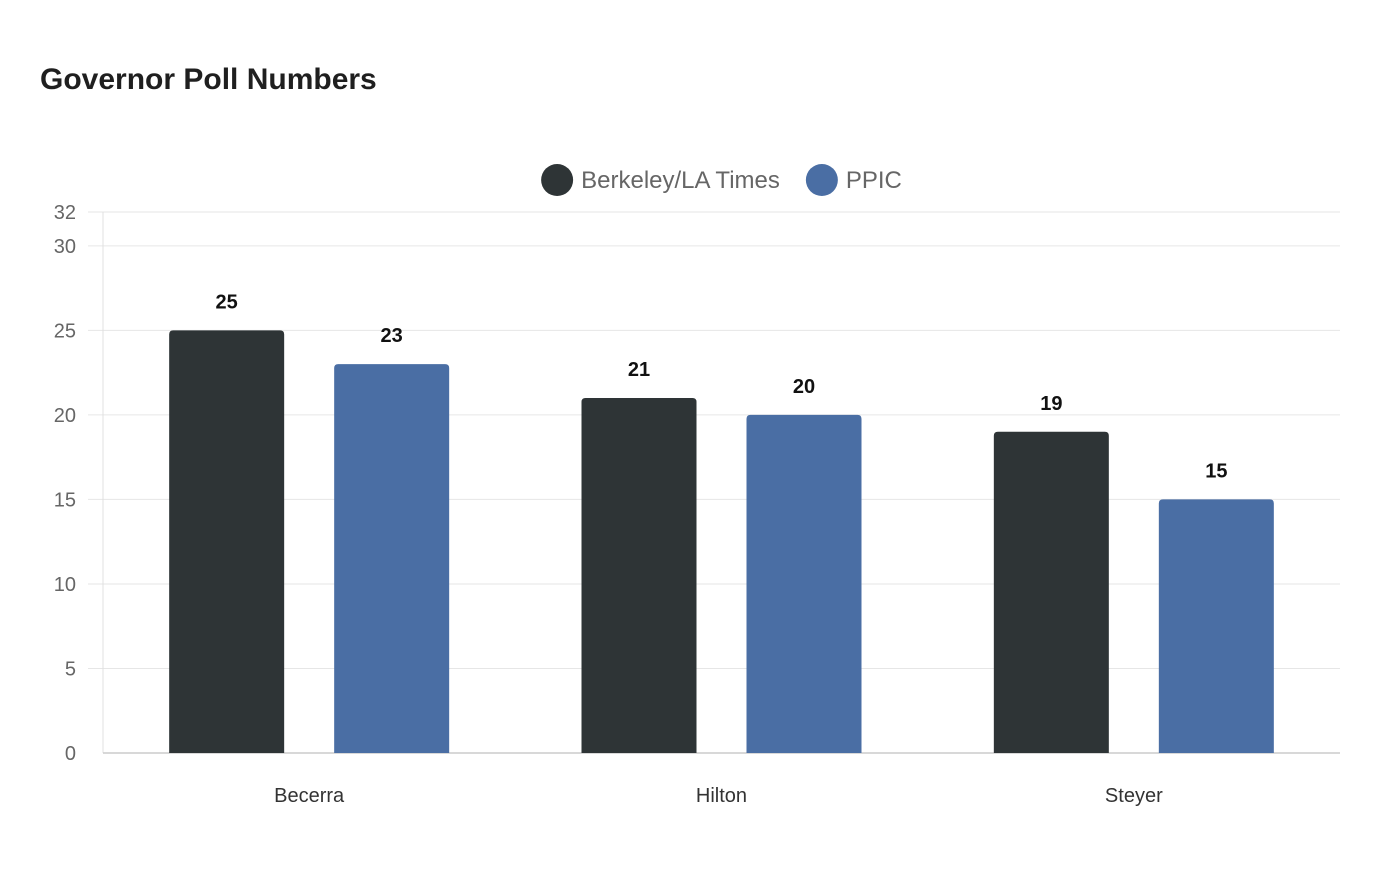  I want to click on x-axis-categories: Becerra Hilton Steyer, so click(718, 796).